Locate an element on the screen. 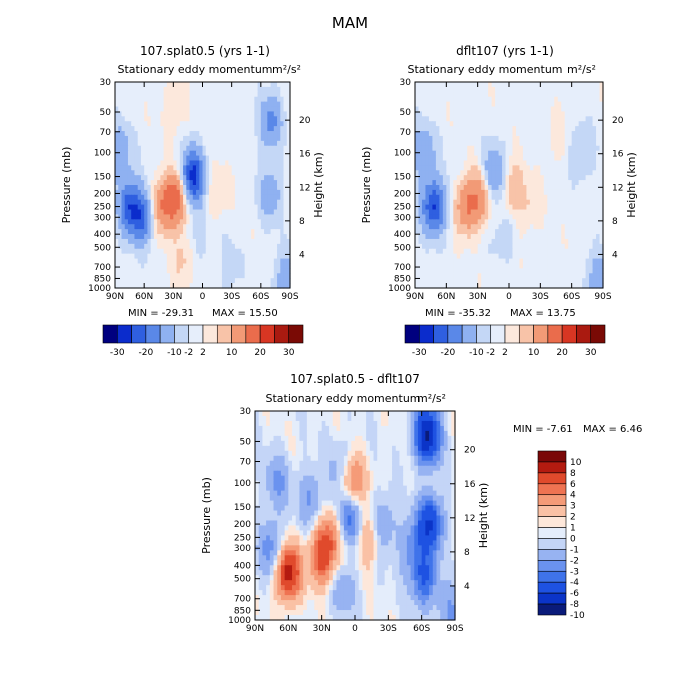 This screenshot has height=700, width=700. y-right-tick-label: 4 is located at coordinates (615, 255).